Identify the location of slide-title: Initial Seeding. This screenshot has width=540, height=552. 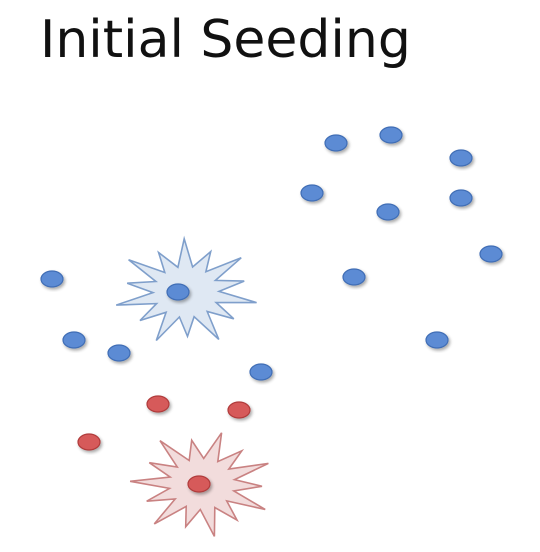
(225, 40).